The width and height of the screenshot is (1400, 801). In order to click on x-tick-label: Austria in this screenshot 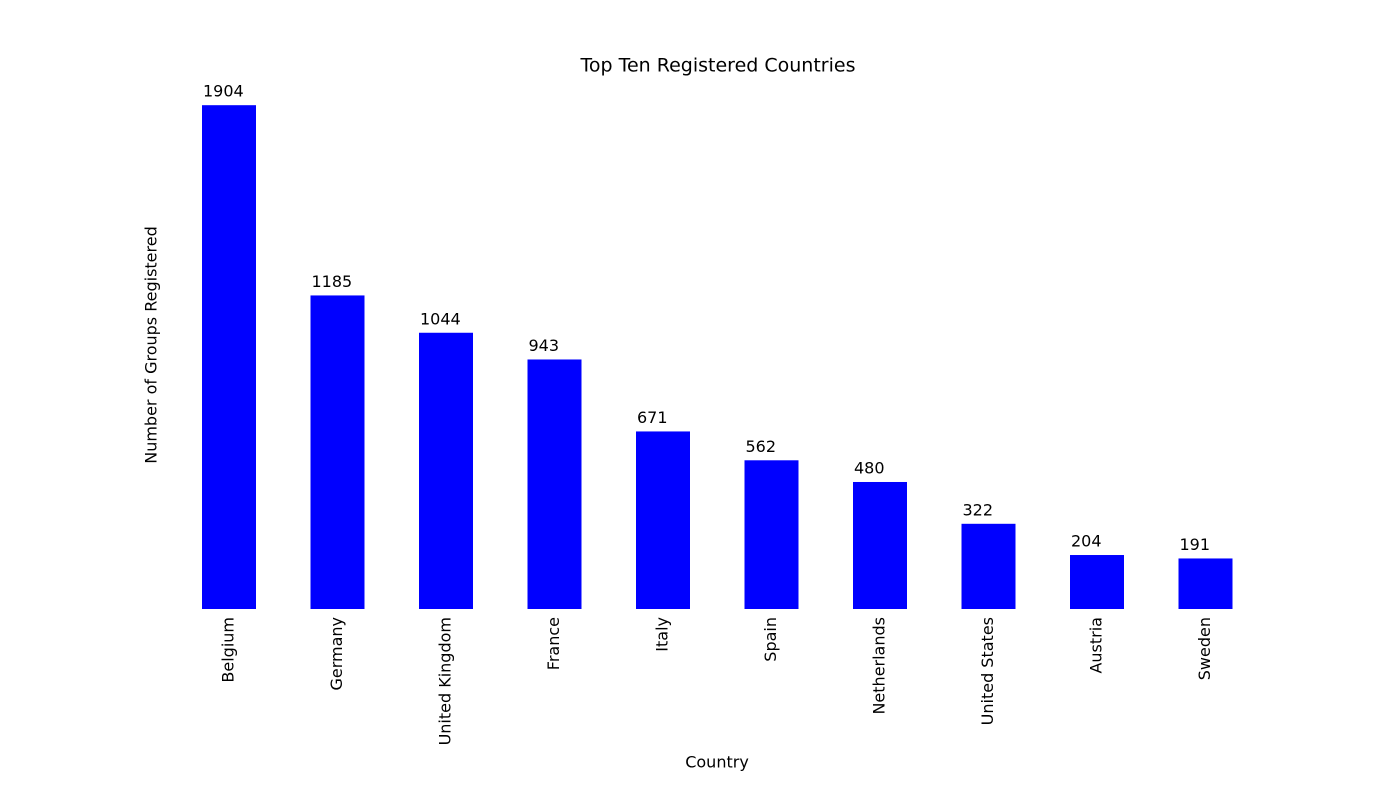, I will do `click(1096, 645)`.